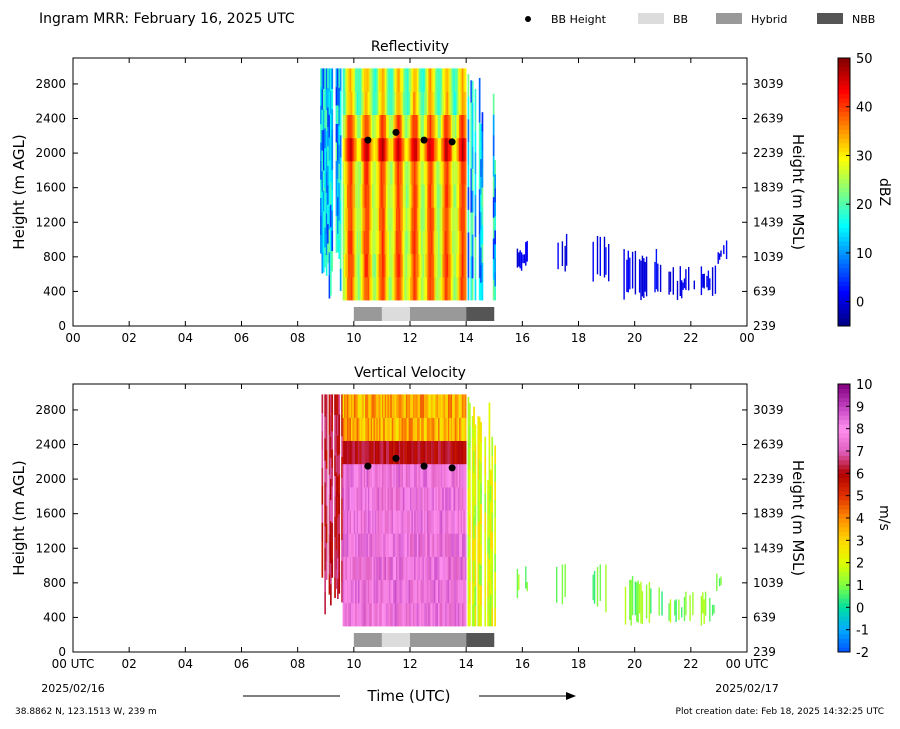 Image resolution: width=900 pixels, height=729 pixels. Describe the element at coordinates (367, 640) in the screenshot. I see `bb-type-segment` at that location.